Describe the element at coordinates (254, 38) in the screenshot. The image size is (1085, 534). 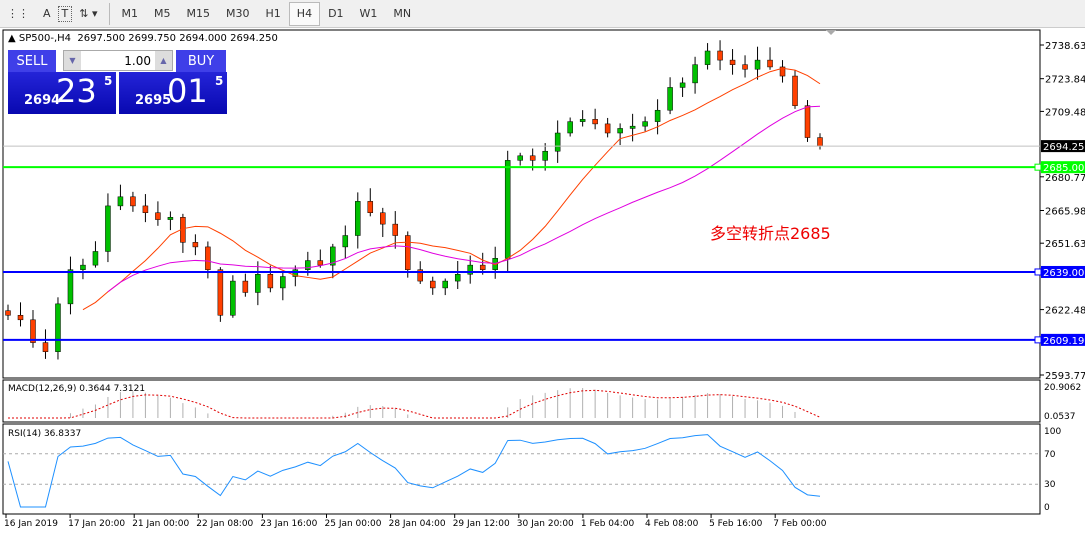
I see `ohlc-close: 2694.250` at that location.